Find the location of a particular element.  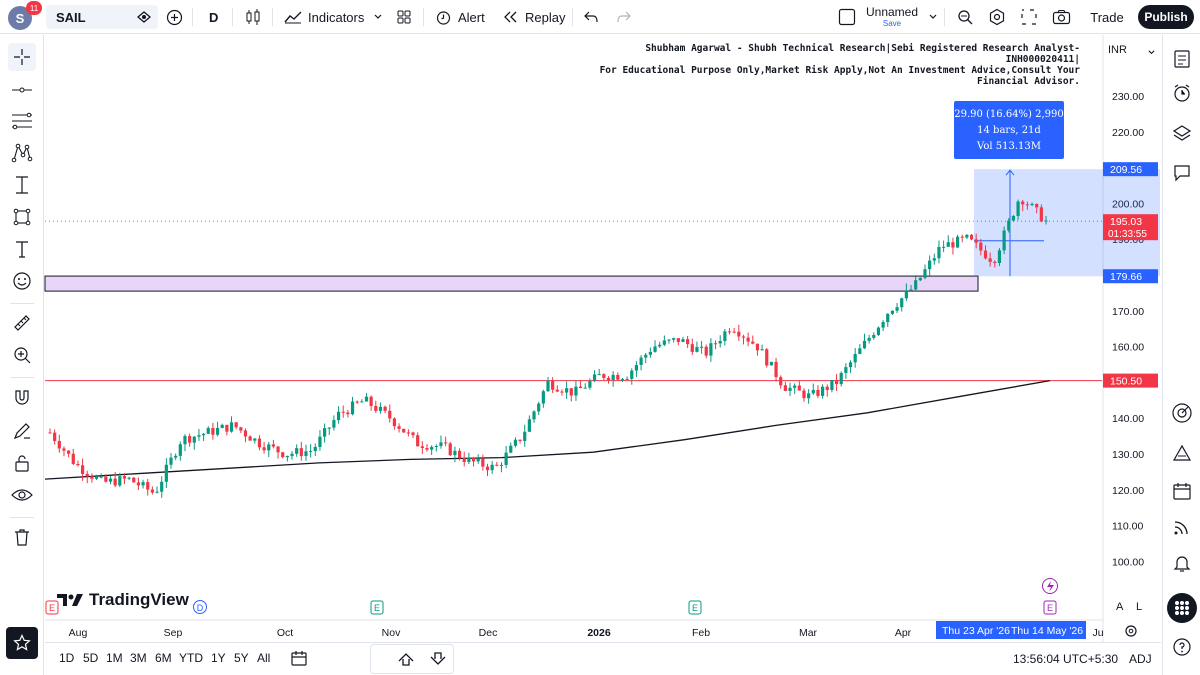

ideas-lightbulb-icon is located at coordinates (1182, 453).